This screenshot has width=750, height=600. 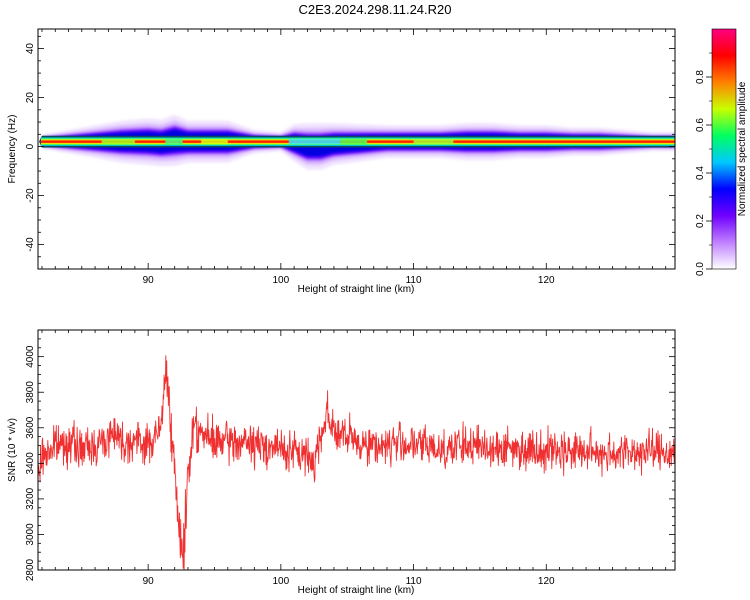 What do you see at coordinates (30, 569) in the screenshot?
I see `snr-y-tick-label: 2800` at bounding box center [30, 569].